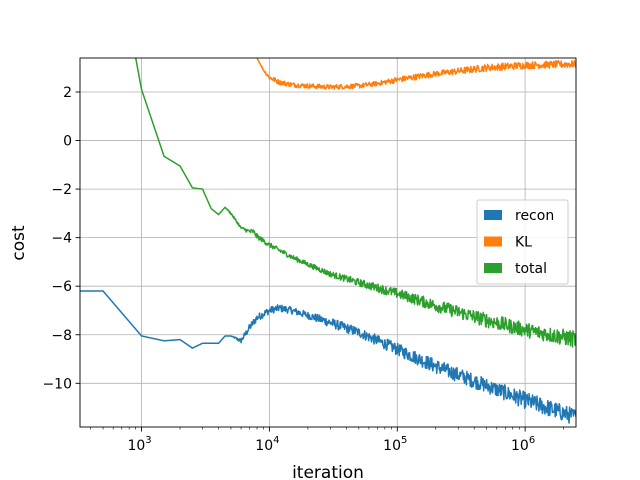 Image resolution: width=640 pixels, height=480 pixels. I want to click on x-tick-label: 10³, so click(139, 444).